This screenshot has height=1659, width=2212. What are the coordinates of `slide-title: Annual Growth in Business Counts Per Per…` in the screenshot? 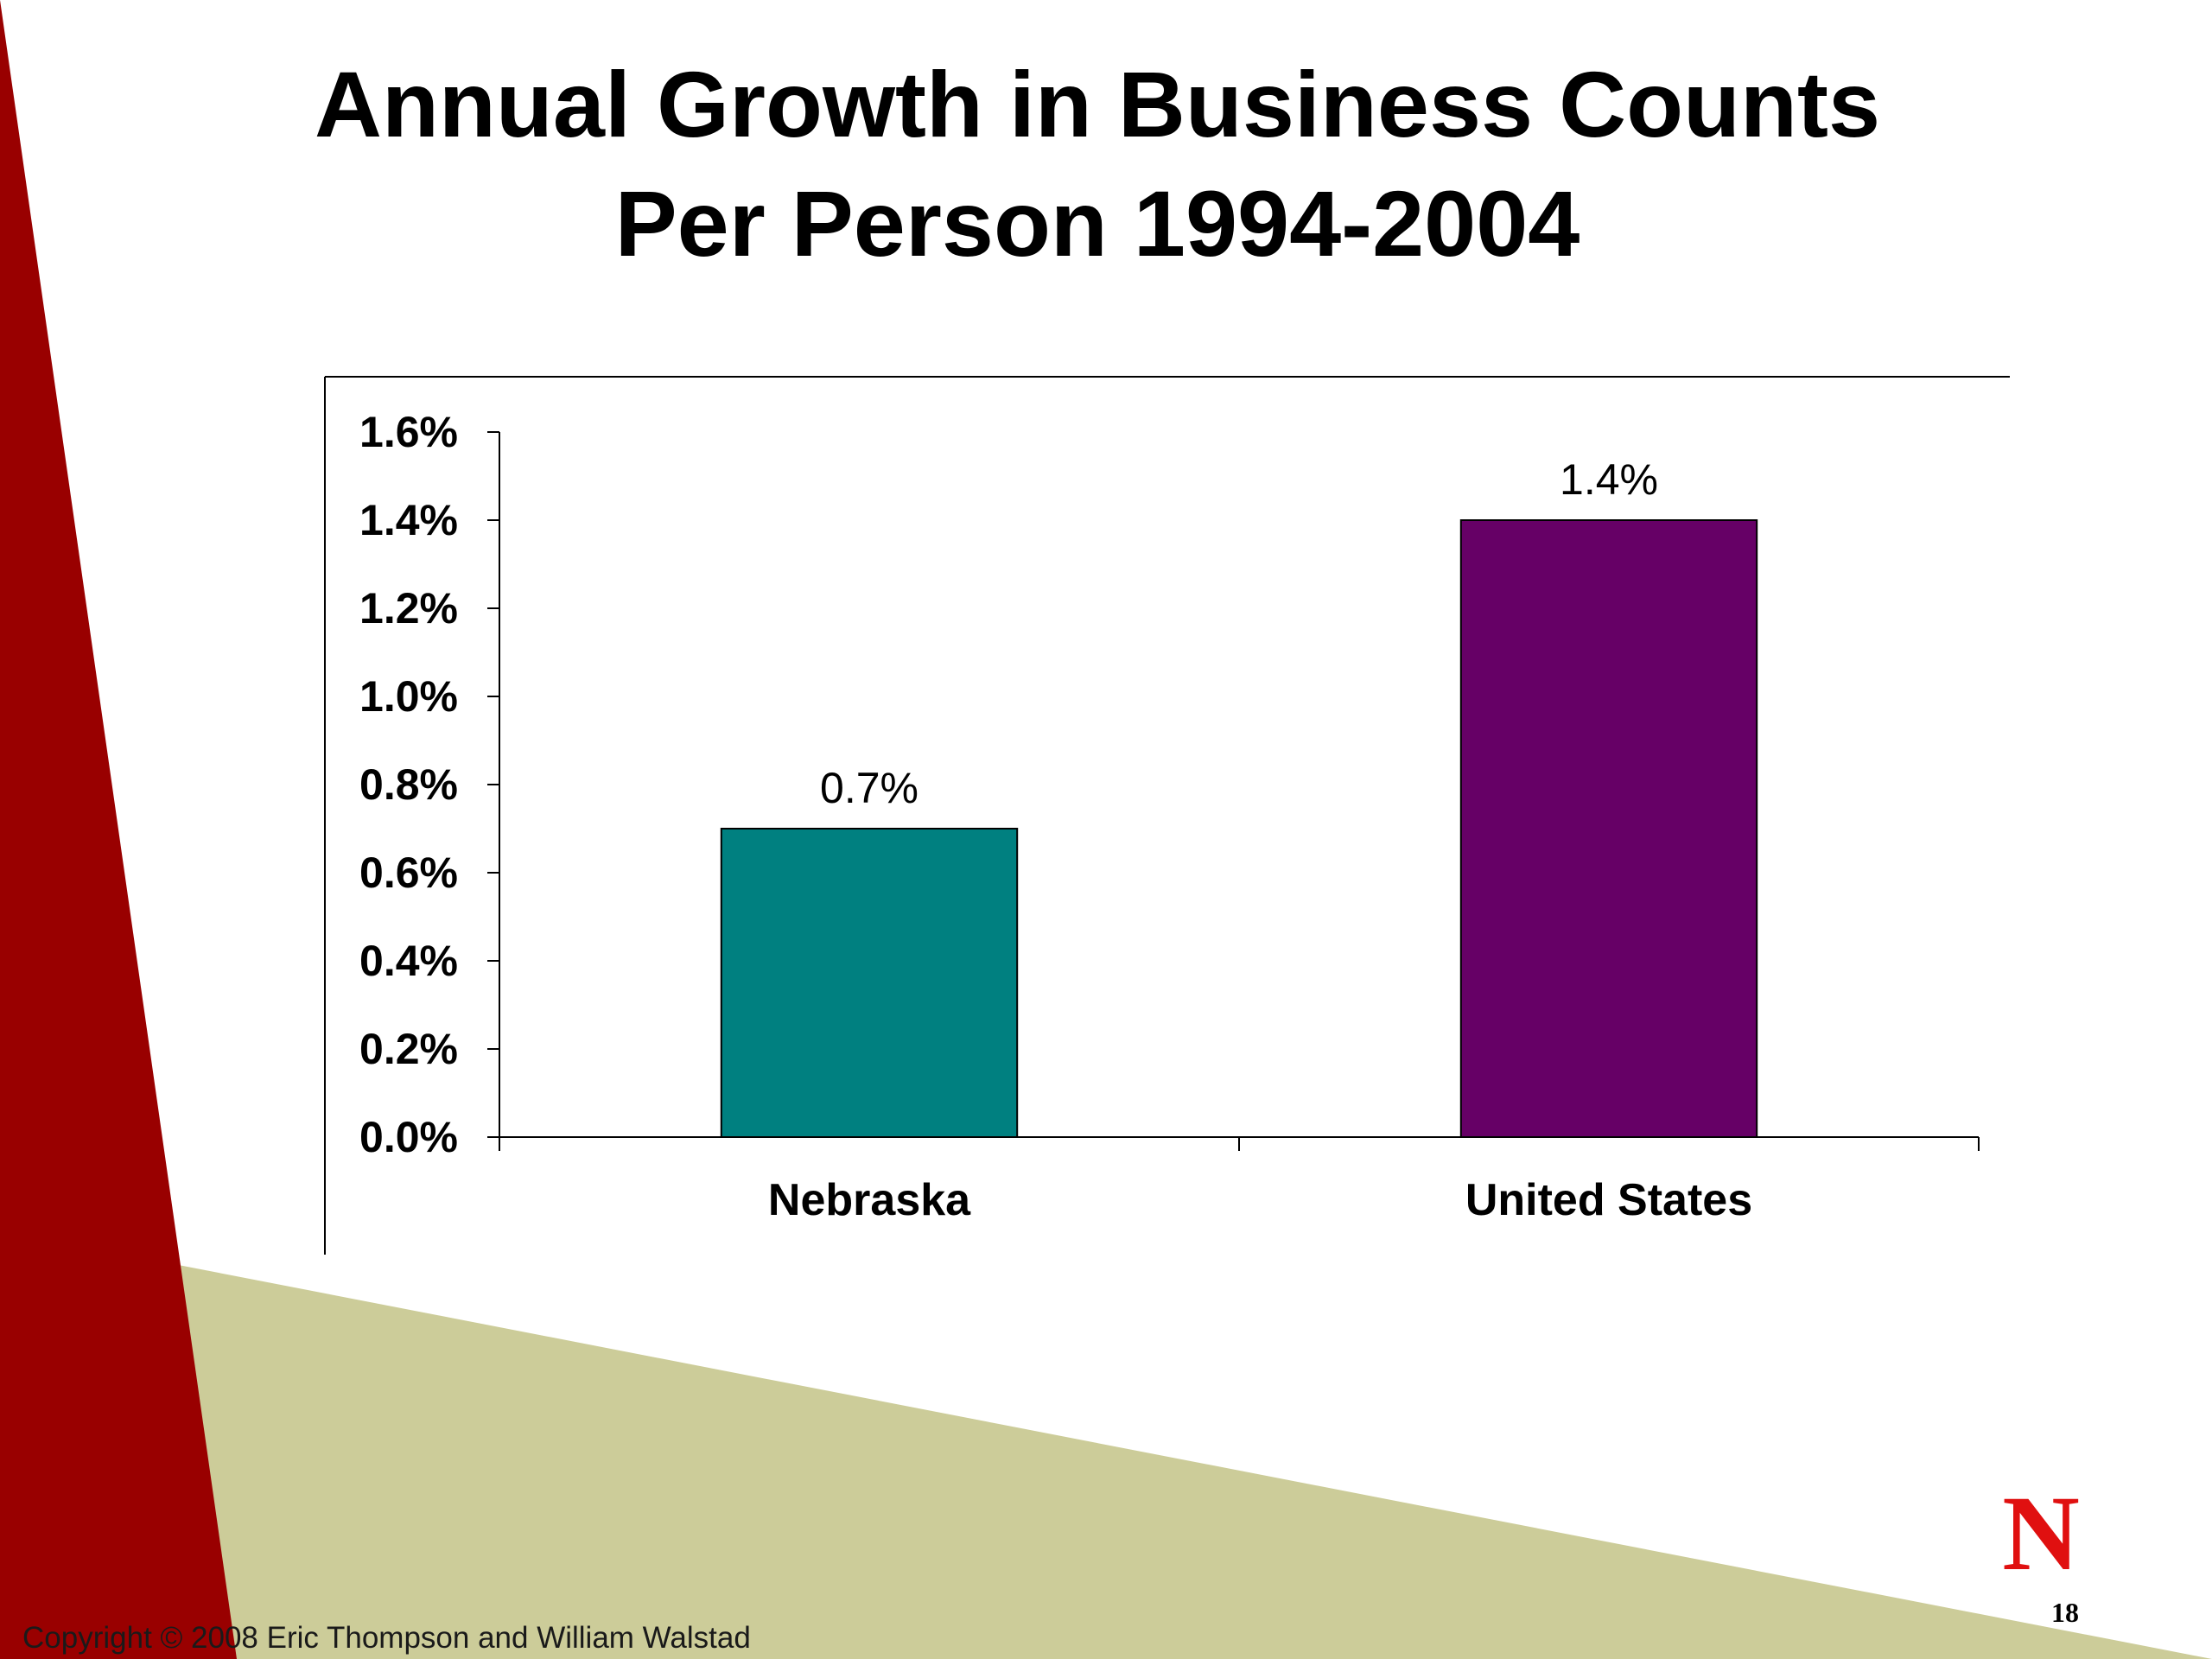 It's located at (1097, 164).